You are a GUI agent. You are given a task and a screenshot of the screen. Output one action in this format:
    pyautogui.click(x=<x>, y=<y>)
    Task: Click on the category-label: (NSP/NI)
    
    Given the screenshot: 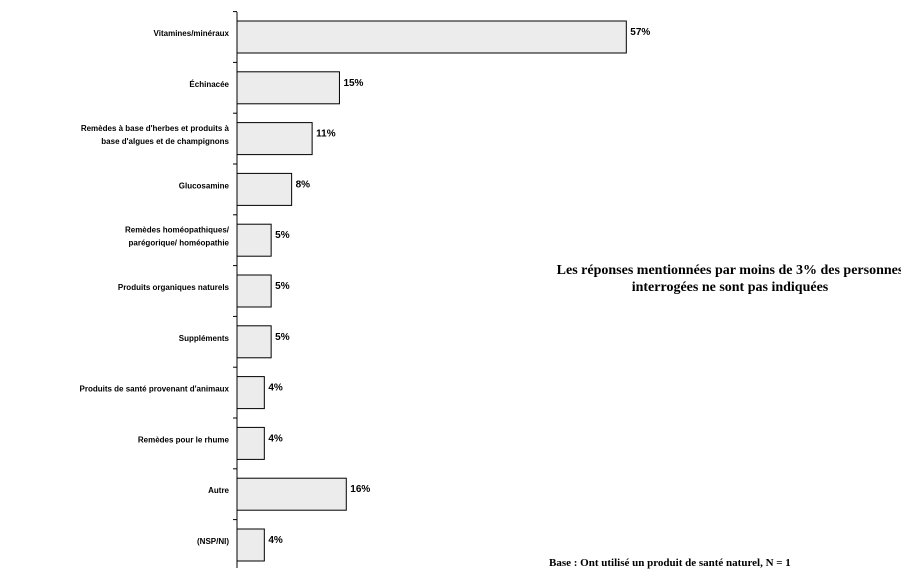 What is the action you would take?
    pyautogui.click(x=213, y=541)
    